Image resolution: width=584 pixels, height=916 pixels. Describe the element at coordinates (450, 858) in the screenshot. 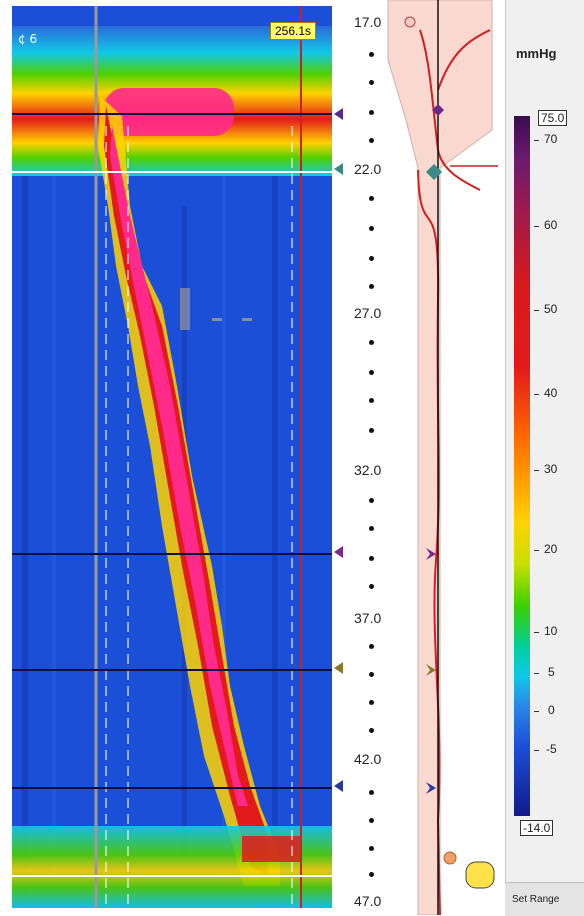

I see `anatomy-marker-bottom` at that location.